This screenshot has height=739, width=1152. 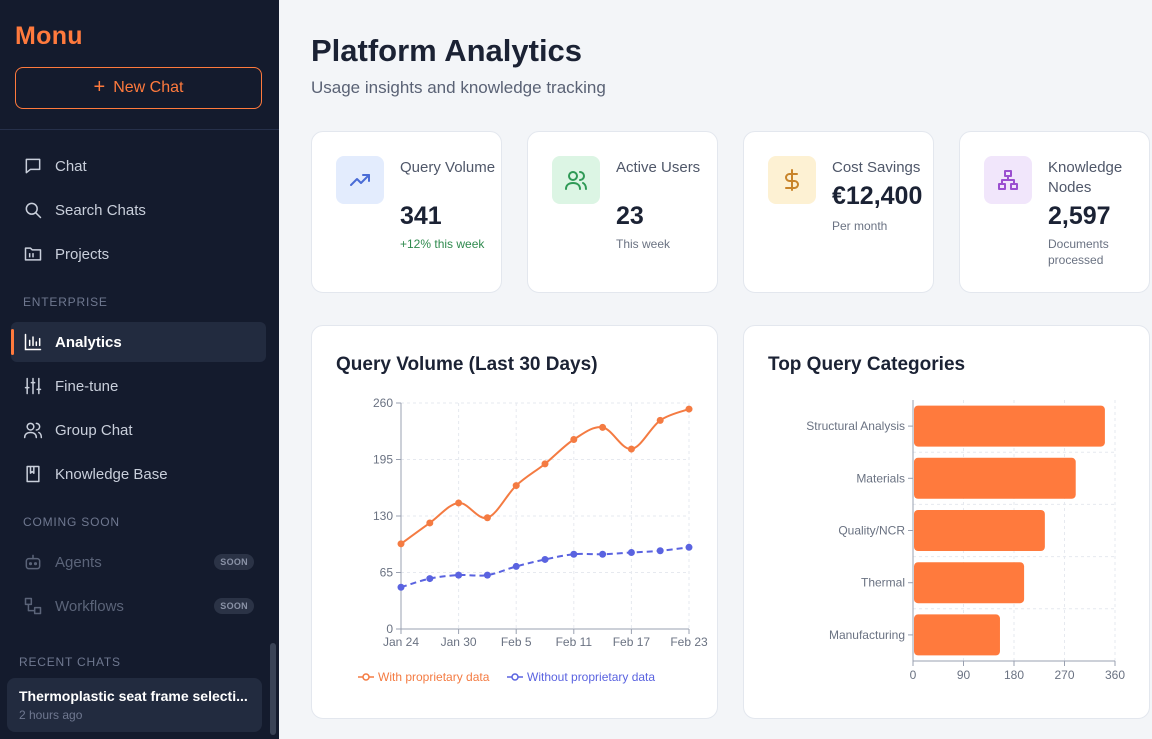 What do you see at coordinates (148, 87) in the screenshot?
I see `new-chat-label: New Chat` at bounding box center [148, 87].